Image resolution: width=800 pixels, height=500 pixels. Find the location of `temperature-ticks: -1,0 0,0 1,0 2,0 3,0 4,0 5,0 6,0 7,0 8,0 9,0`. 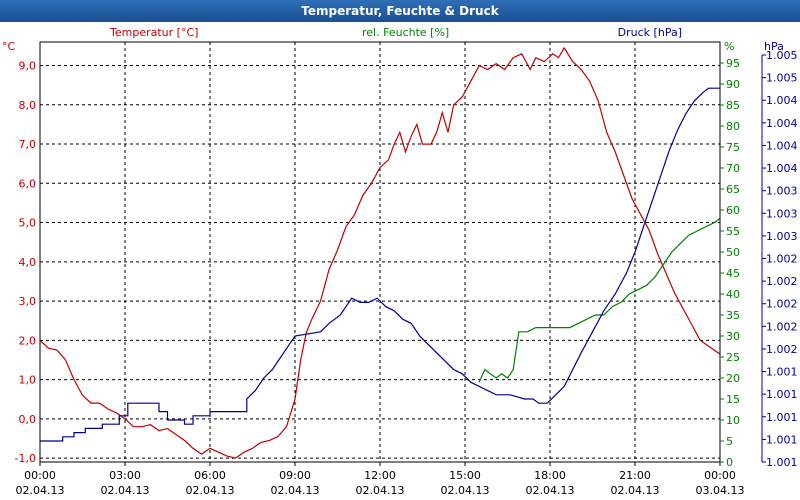

temperature-ticks: -1,0 0,0 1,0 2,0 3,0 4,0 5,0 6,0 7,0 8,0 9,0 is located at coordinates (25, 263).